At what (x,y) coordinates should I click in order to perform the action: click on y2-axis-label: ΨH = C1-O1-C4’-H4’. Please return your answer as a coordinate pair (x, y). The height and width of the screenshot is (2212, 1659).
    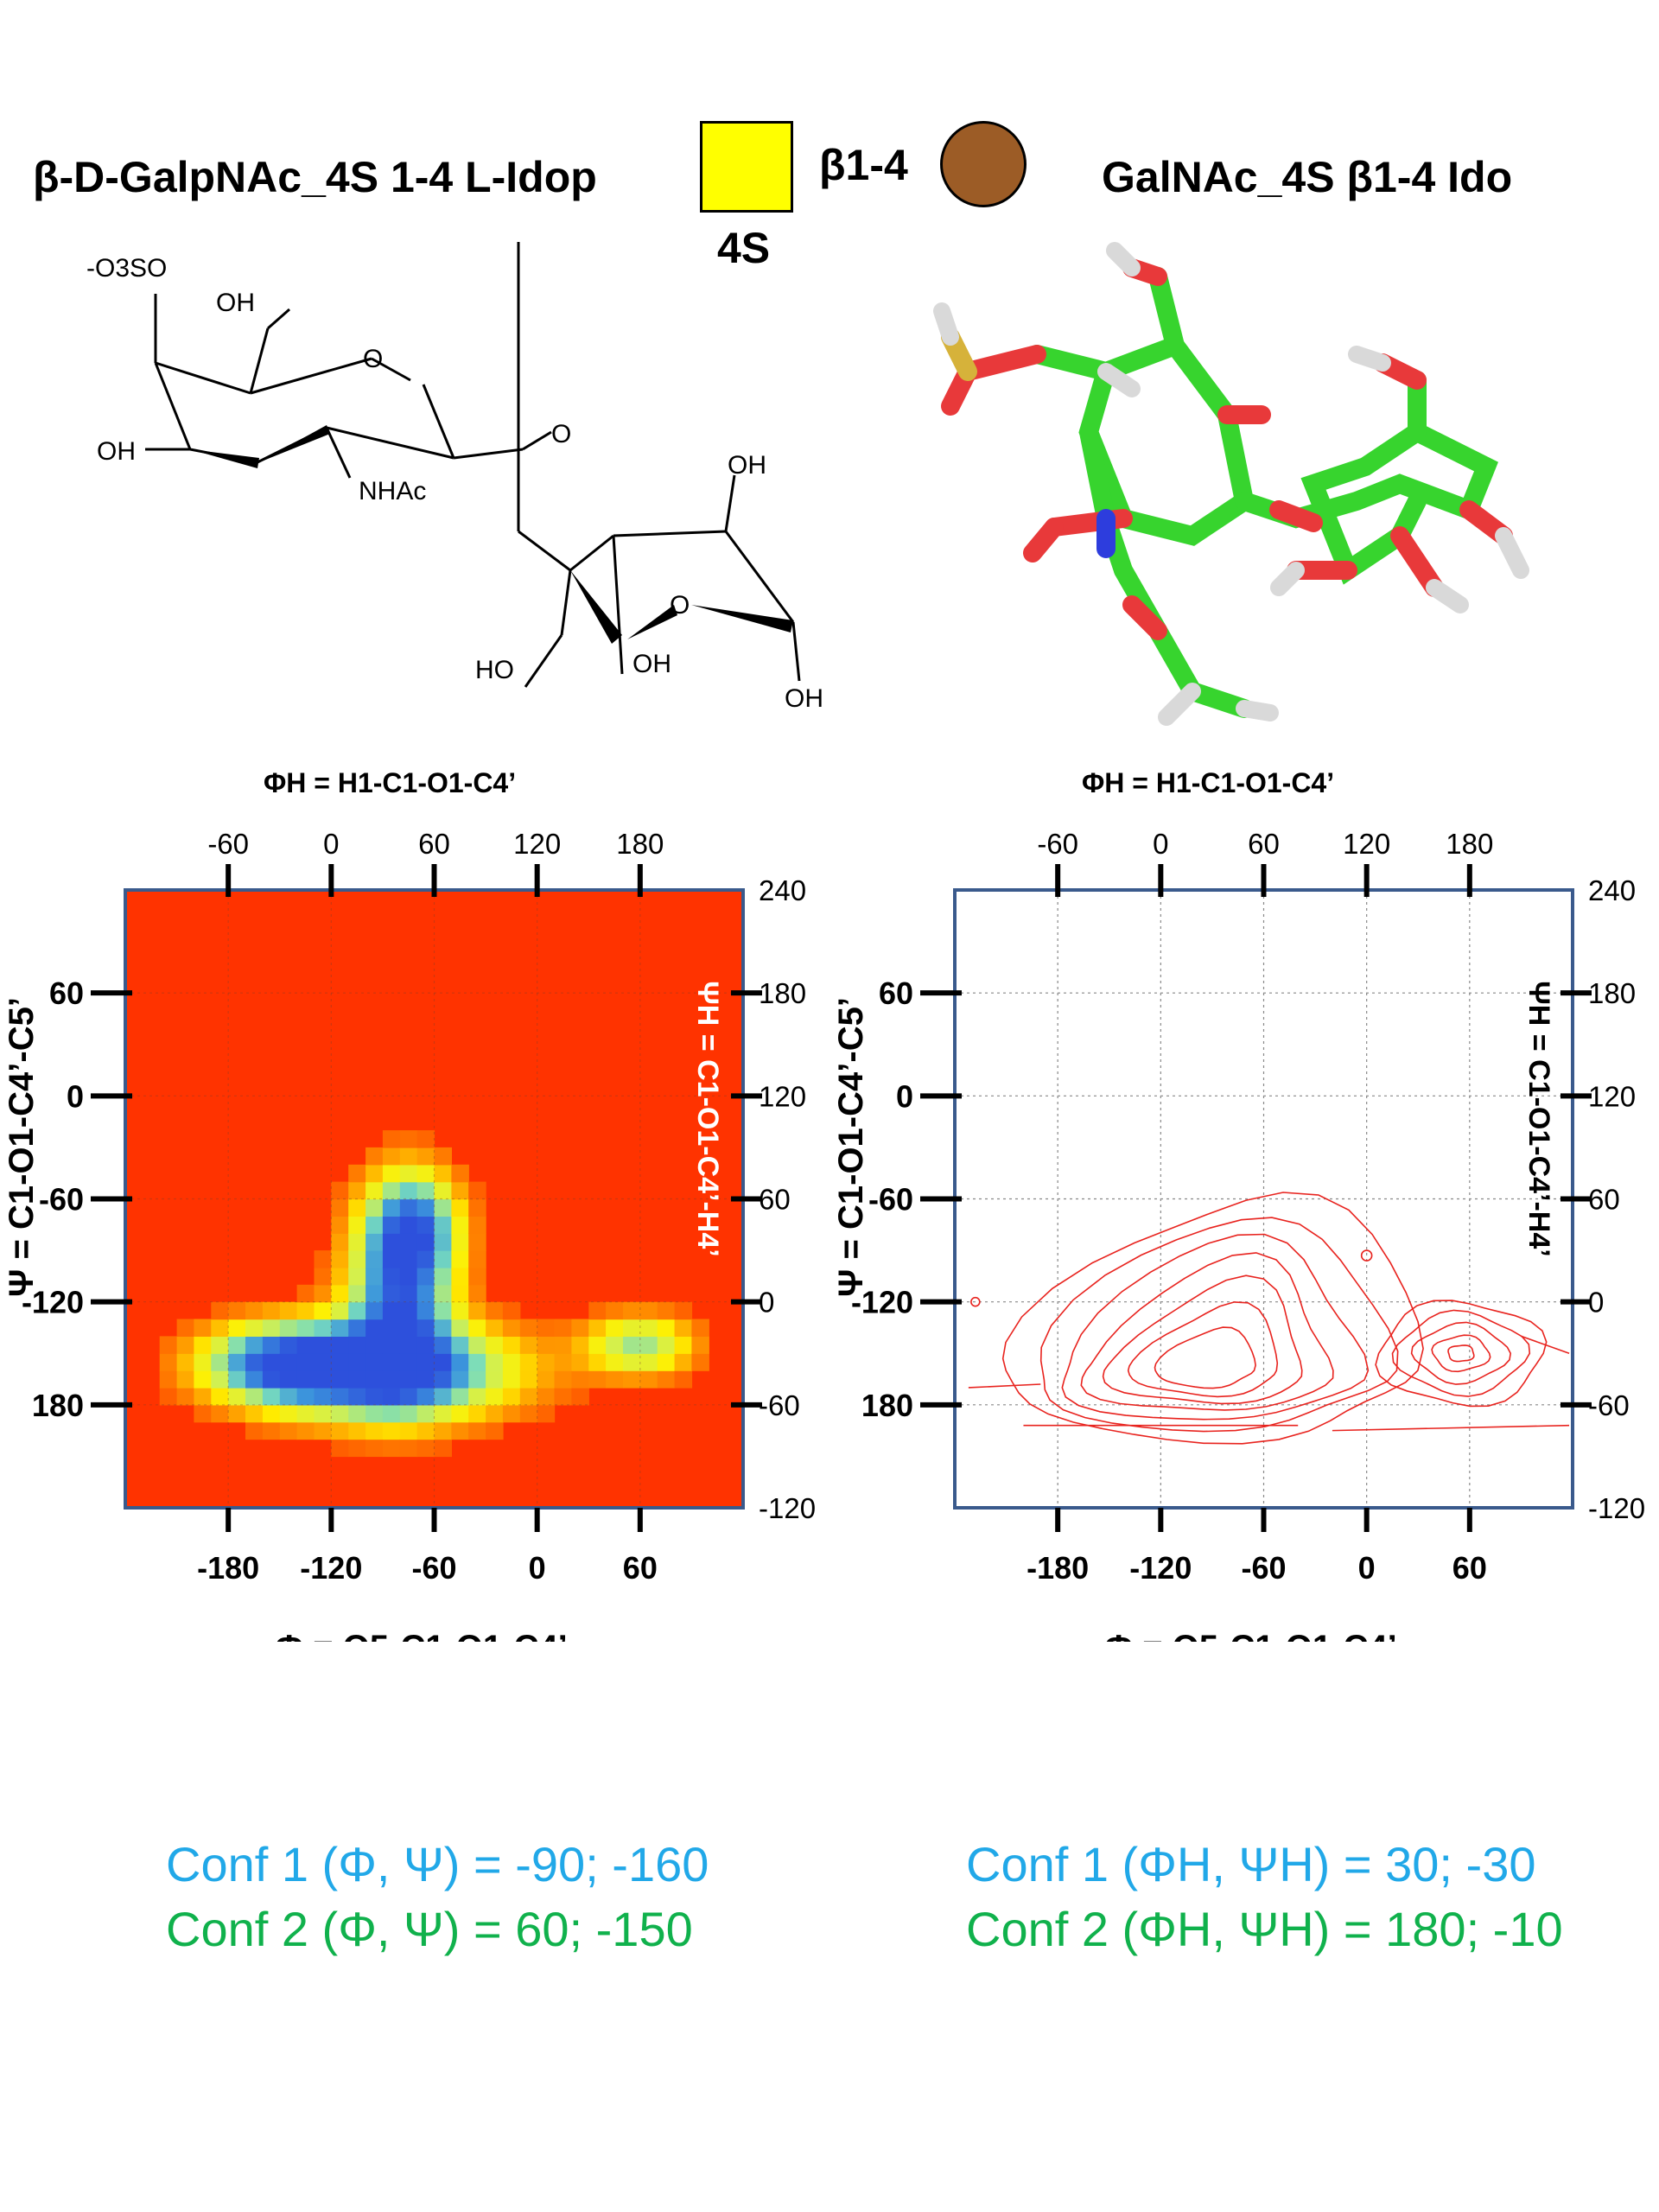
    Looking at the image, I should click on (1538, 1118).